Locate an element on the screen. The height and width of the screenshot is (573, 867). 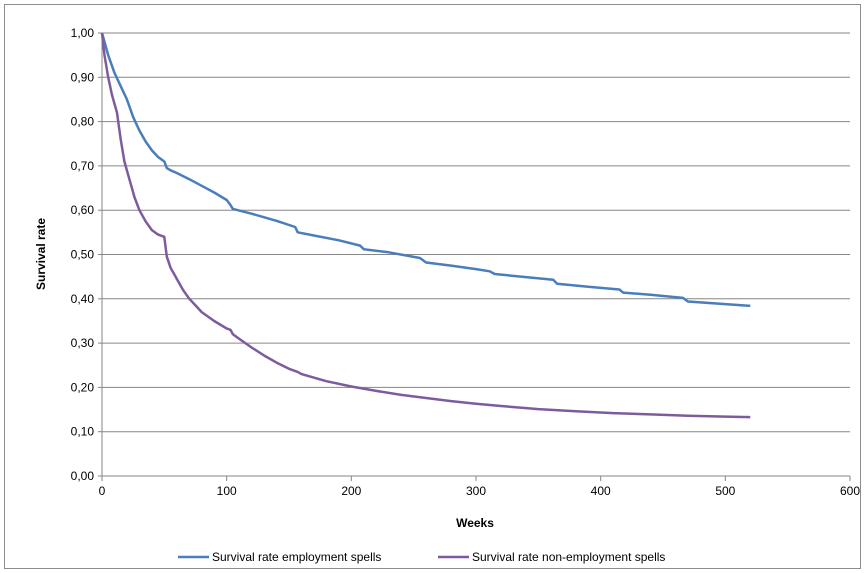
x-tick-label: 300 is located at coordinates (476, 491).